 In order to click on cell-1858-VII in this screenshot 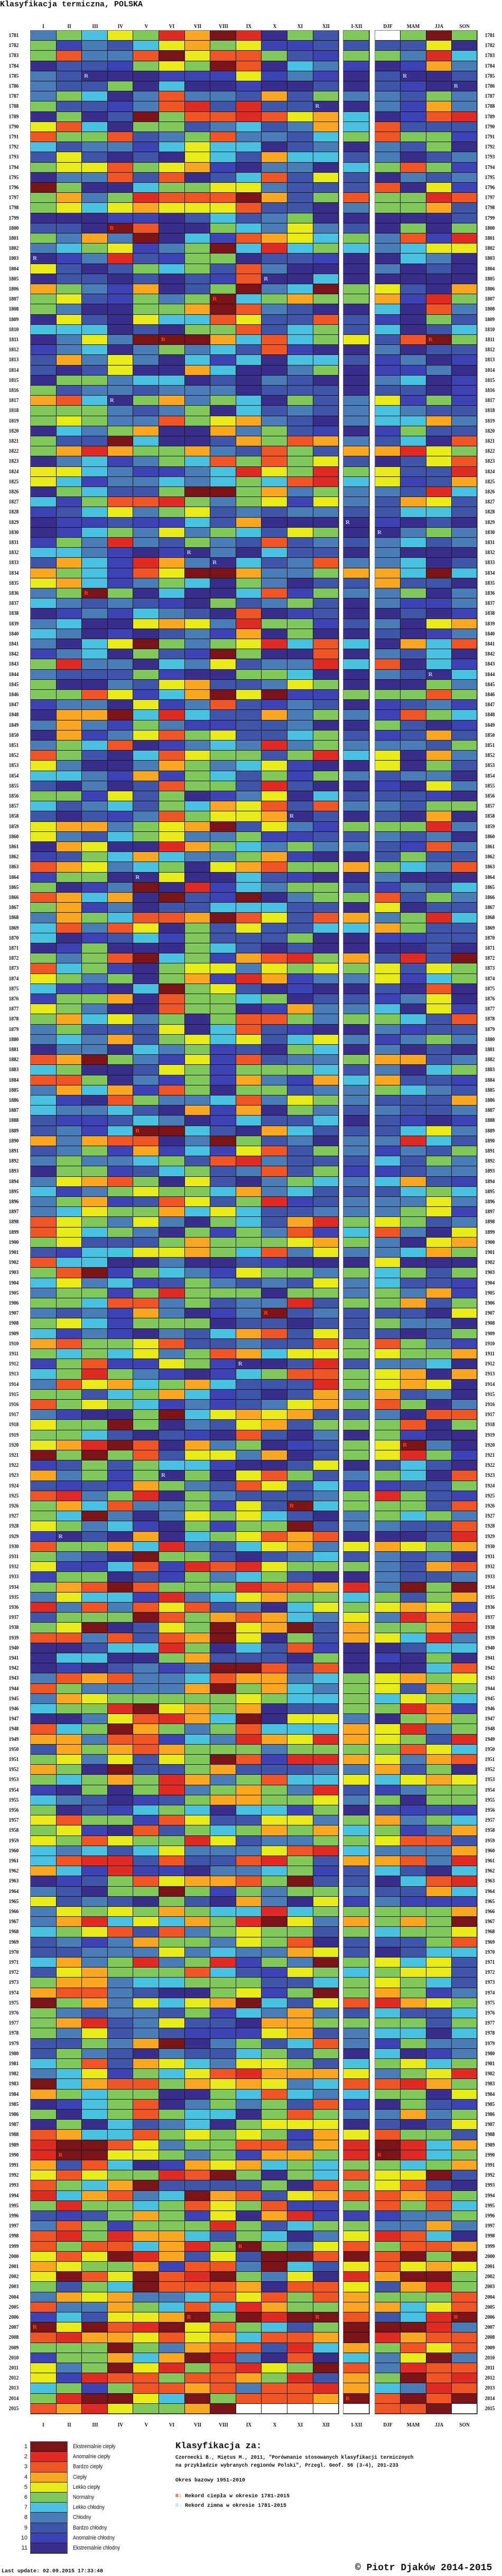, I will do `click(197, 816)`.